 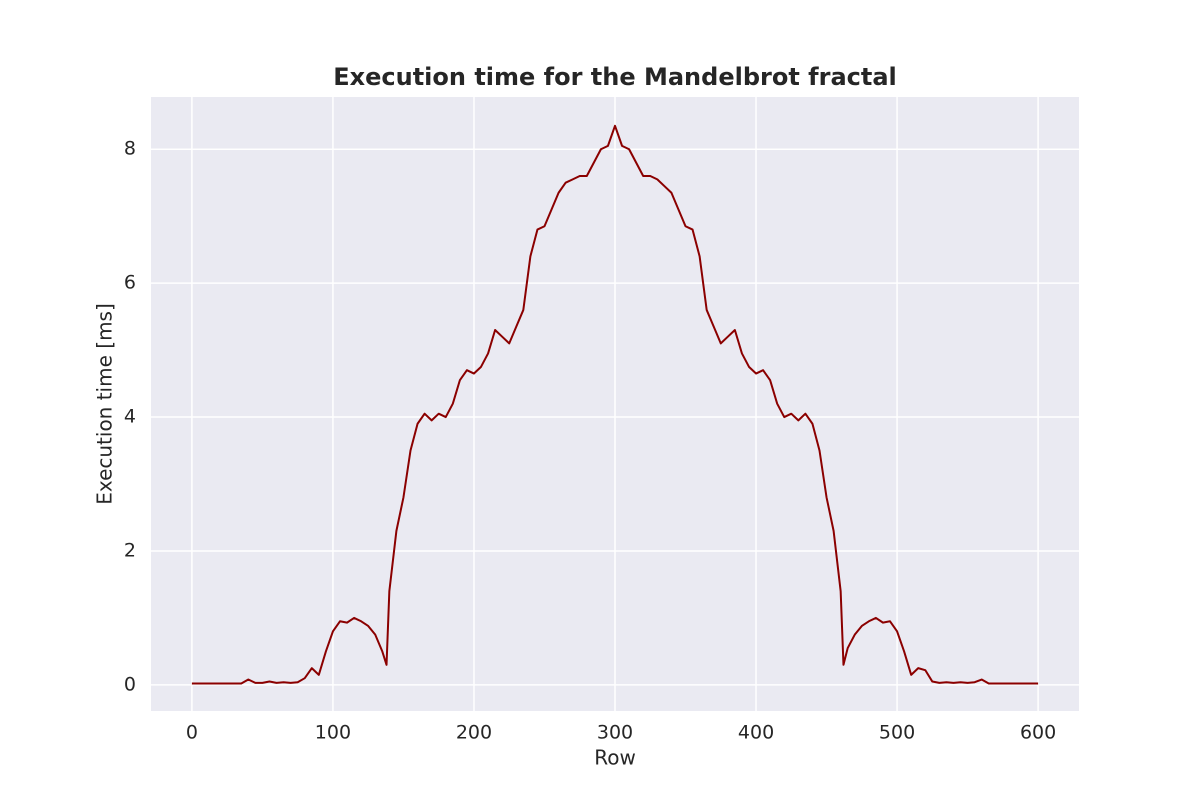 What do you see at coordinates (192, 733) in the screenshot?
I see `x-tick-label: 0` at bounding box center [192, 733].